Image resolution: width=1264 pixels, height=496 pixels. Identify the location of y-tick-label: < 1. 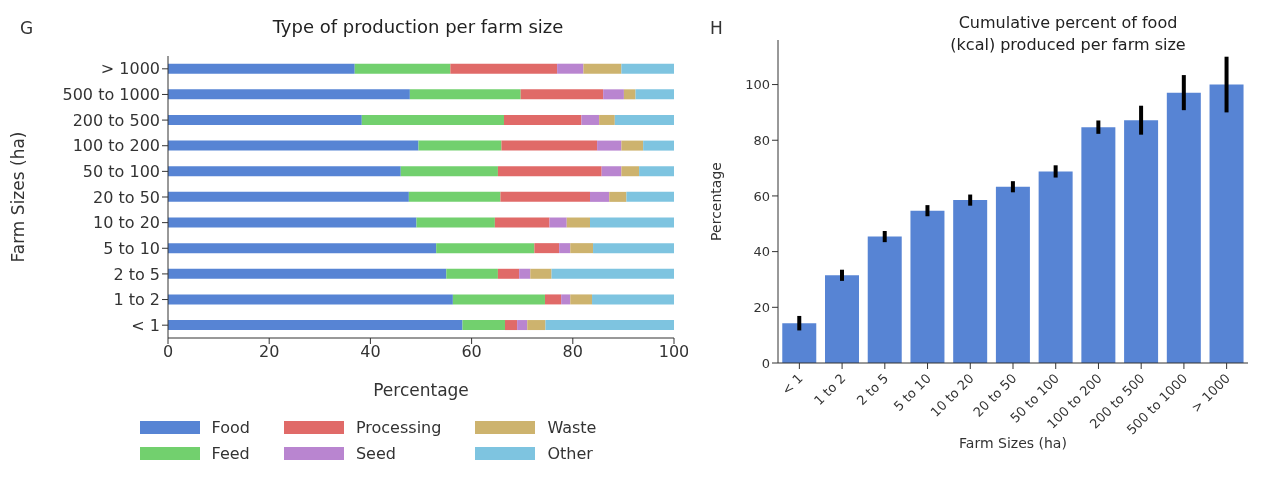
(145, 325).